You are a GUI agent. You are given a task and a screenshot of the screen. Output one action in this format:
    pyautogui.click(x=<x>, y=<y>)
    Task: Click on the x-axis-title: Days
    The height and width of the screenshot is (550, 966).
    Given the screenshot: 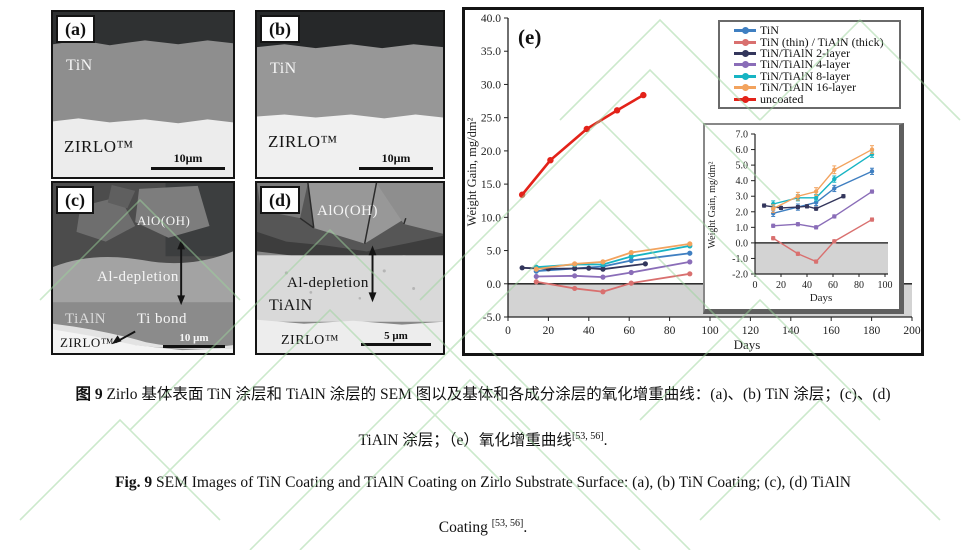 What is the action you would take?
    pyautogui.click(x=747, y=344)
    